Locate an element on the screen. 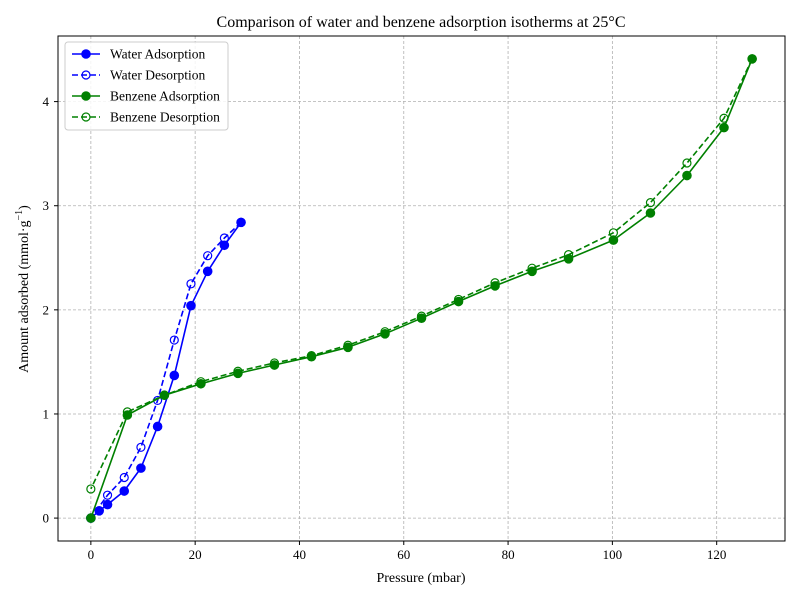 The height and width of the screenshot is (600, 800). y-axis-label: Amount adsorbed (mmol·g−1) is located at coordinates (23, 289).